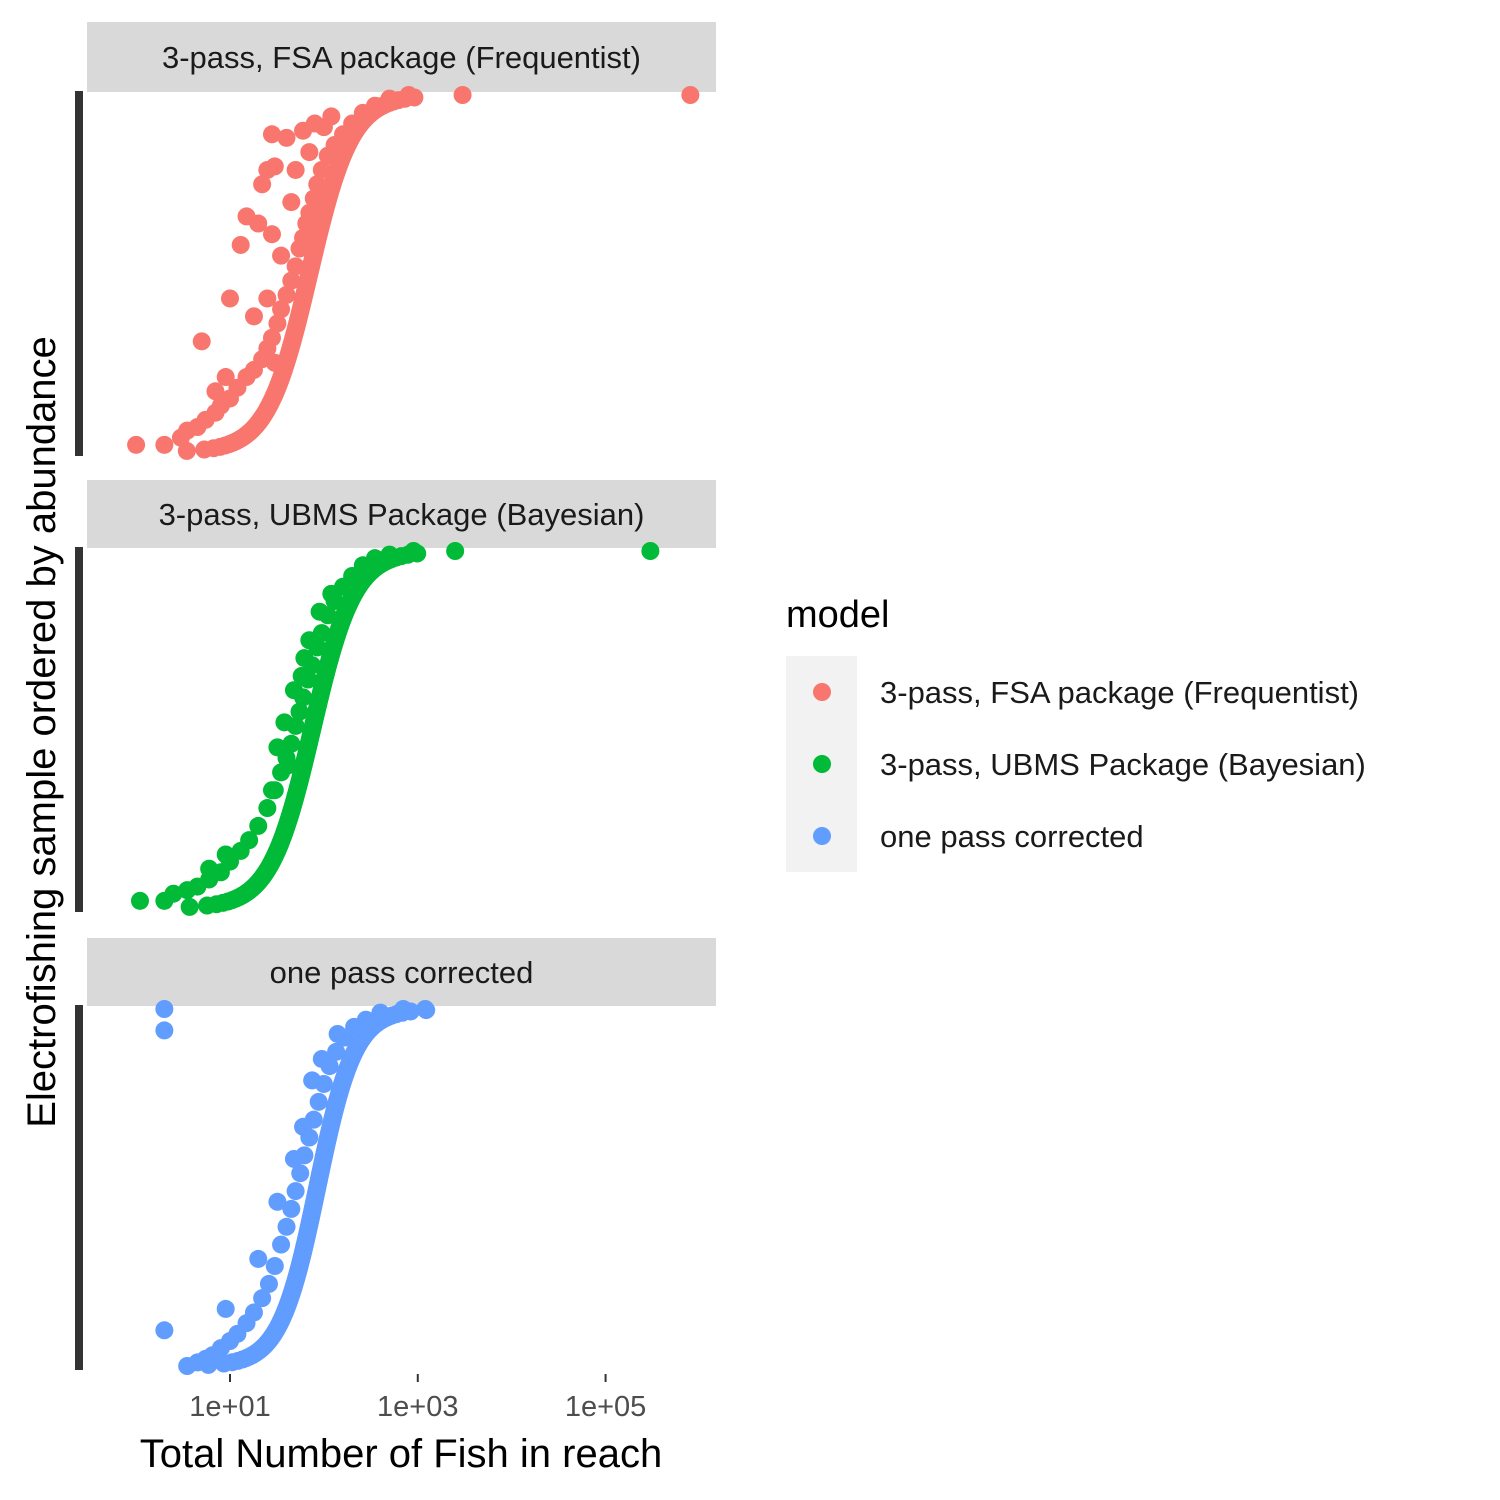 The width and height of the screenshot is (1500, 1500). I want to click on facet-panel: one pass corrected, so click(395, 1156).